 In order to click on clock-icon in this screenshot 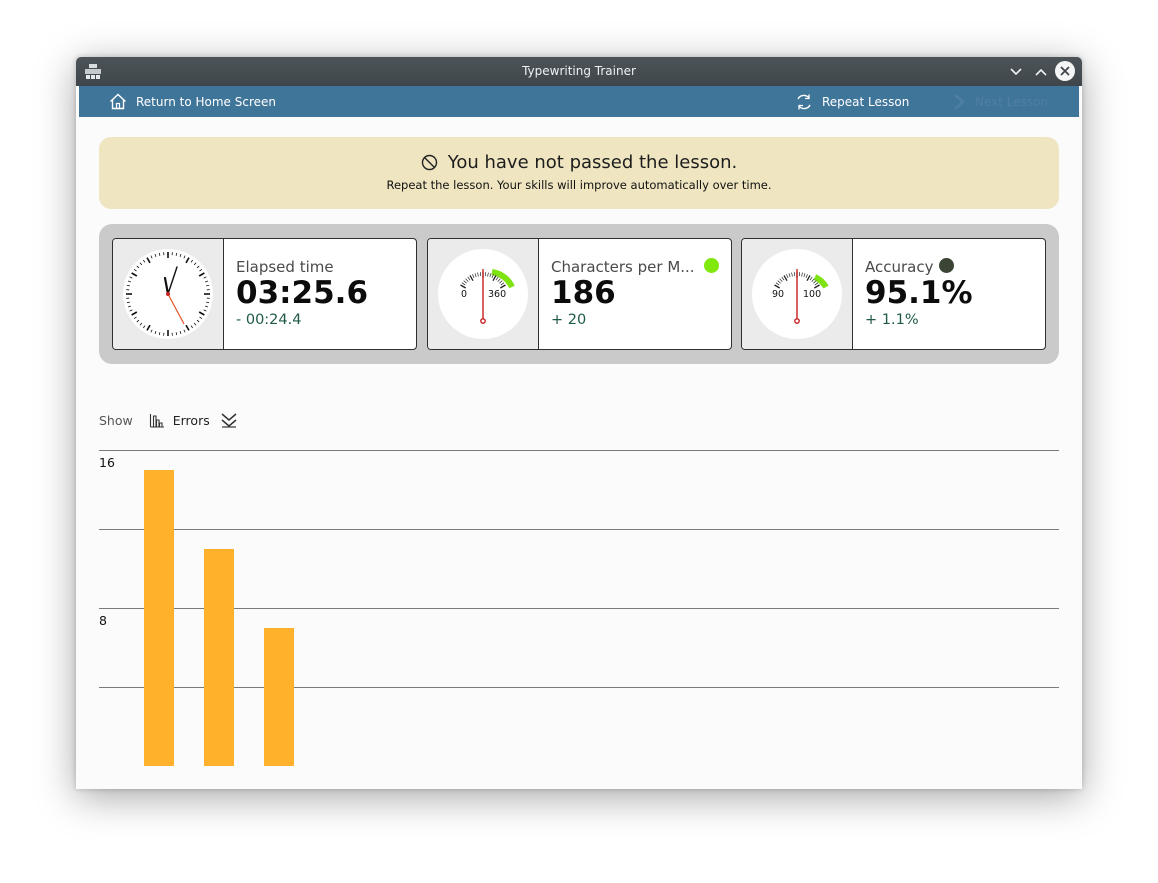, I will do `click(168, 294)`.